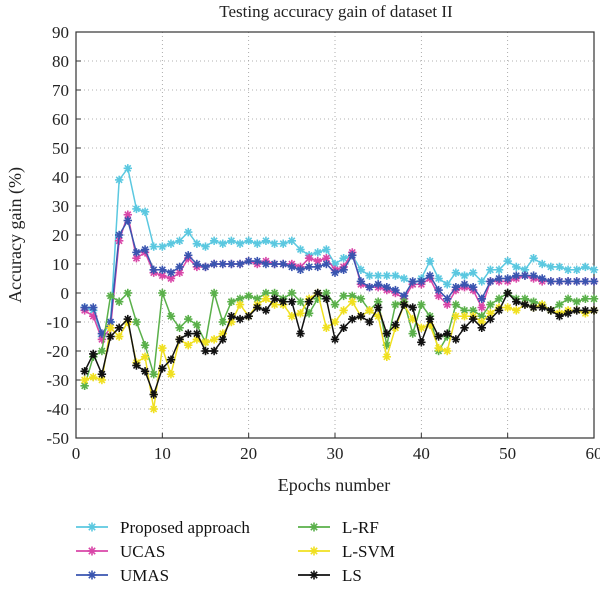 Image resolution: width=600 pixels, height=592 pixels. I want to click on x-tick-label: 20, so click(248, 453).